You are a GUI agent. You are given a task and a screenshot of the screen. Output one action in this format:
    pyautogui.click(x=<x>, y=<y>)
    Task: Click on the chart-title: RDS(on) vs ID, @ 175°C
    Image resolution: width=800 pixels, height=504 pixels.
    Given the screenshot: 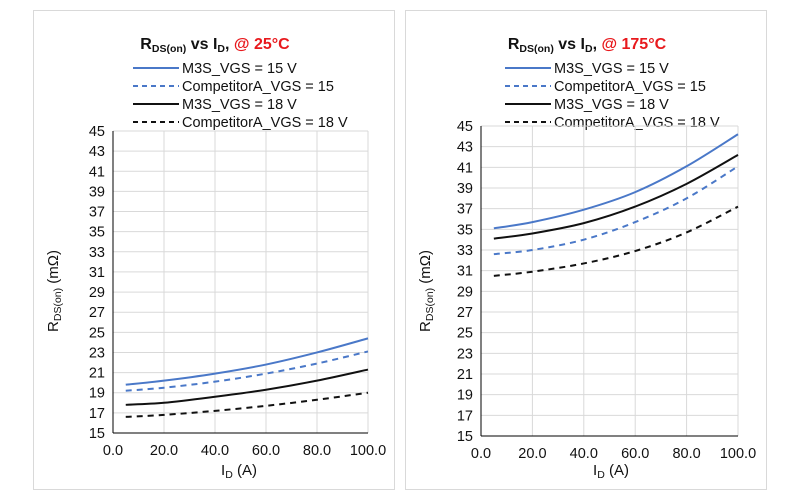 What is the action you would take?
    pyautogui.click(x=587, y=45)
    